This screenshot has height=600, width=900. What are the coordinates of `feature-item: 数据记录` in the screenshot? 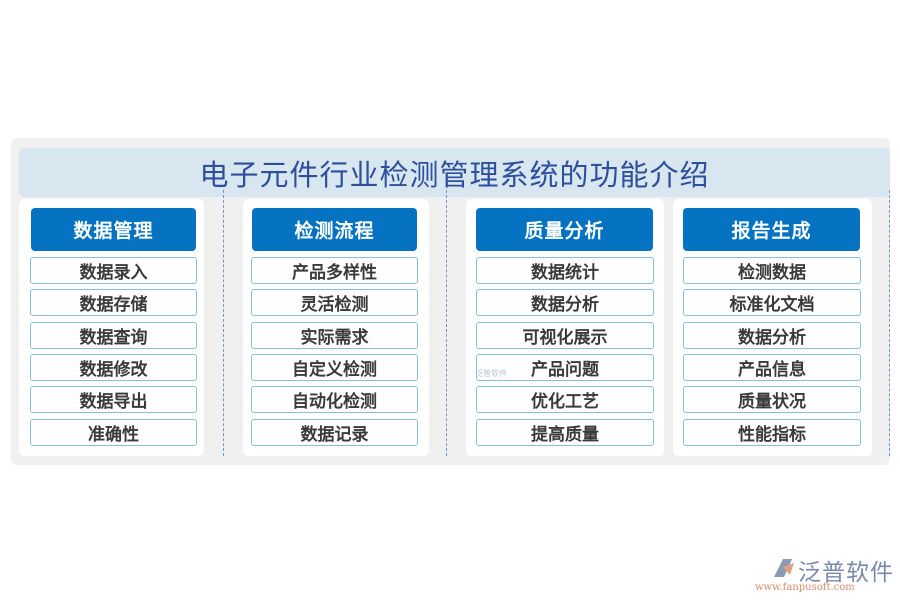 It's located at (334, 432).